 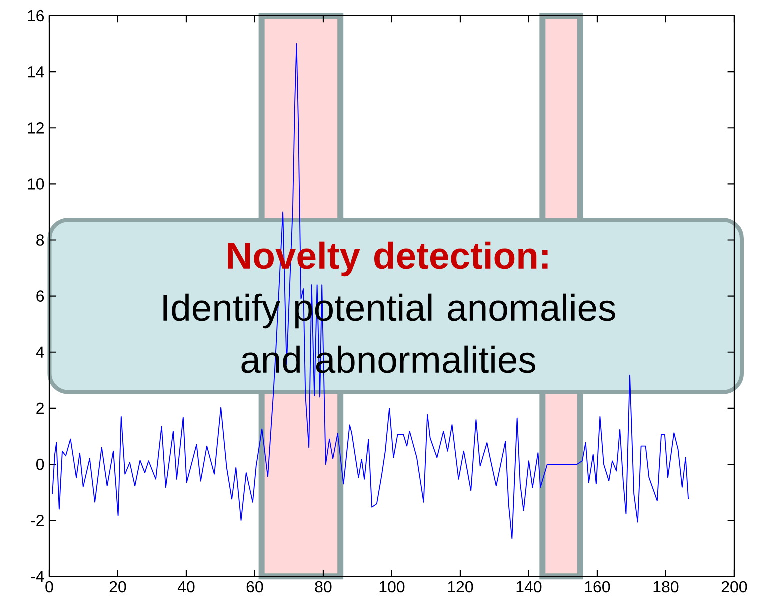 I want to click on y-tick-label: 12, so click(x=36, y=128).